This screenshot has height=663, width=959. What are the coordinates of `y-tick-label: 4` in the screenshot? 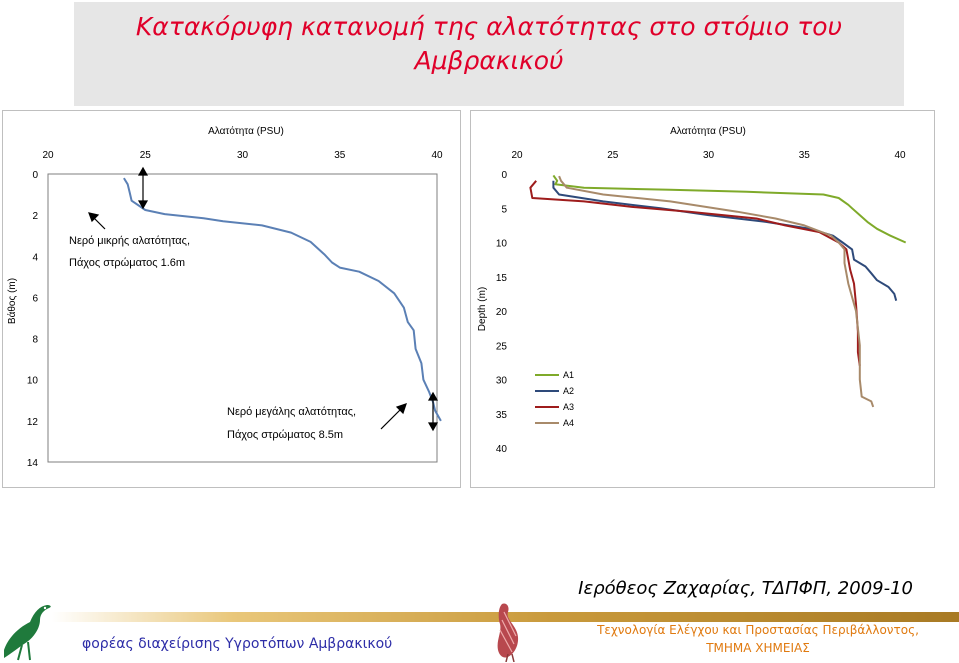 It's located at (35, 257).